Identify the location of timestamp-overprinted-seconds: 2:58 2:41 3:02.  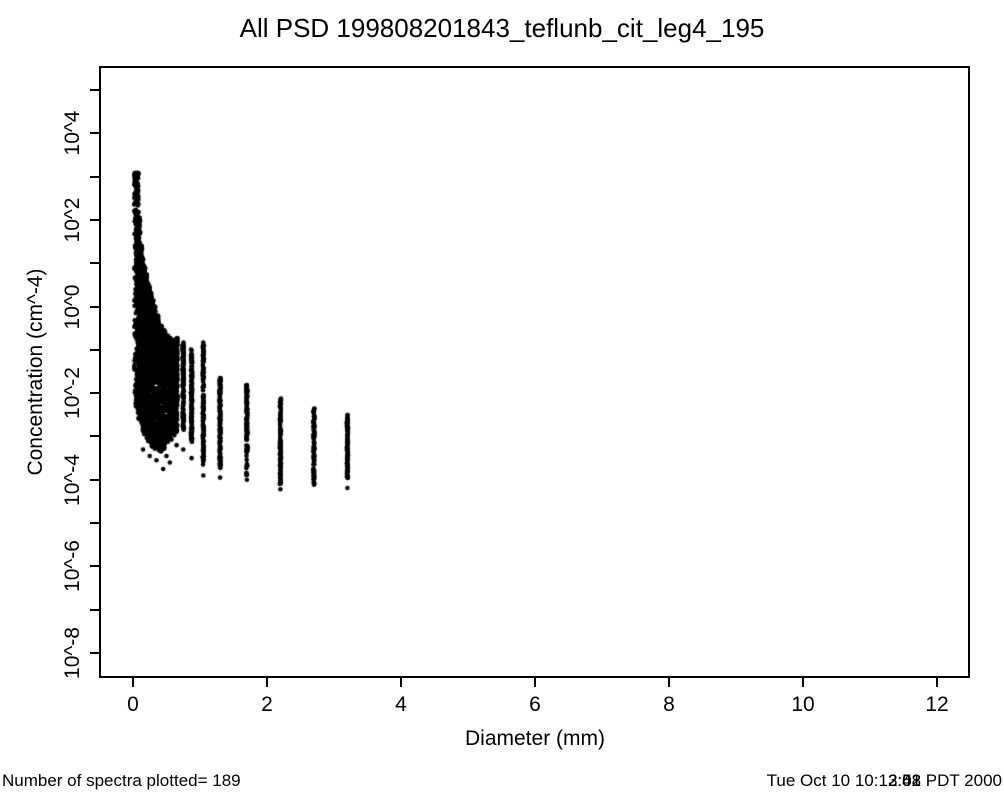
(904, 781).